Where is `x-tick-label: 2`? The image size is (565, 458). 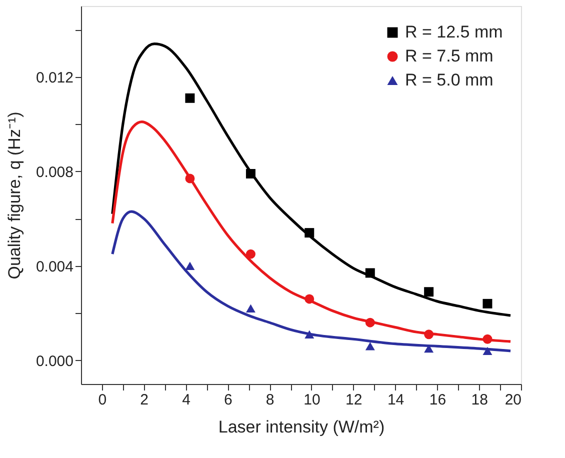
x-tick-label: 2 is located at coordinates (144, 400).